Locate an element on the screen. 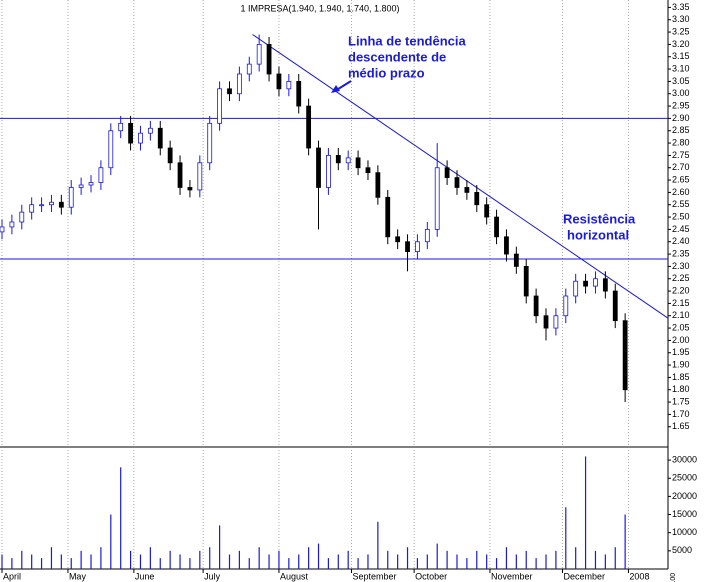  annotation: horizontal is located at coordinates (598, 234).